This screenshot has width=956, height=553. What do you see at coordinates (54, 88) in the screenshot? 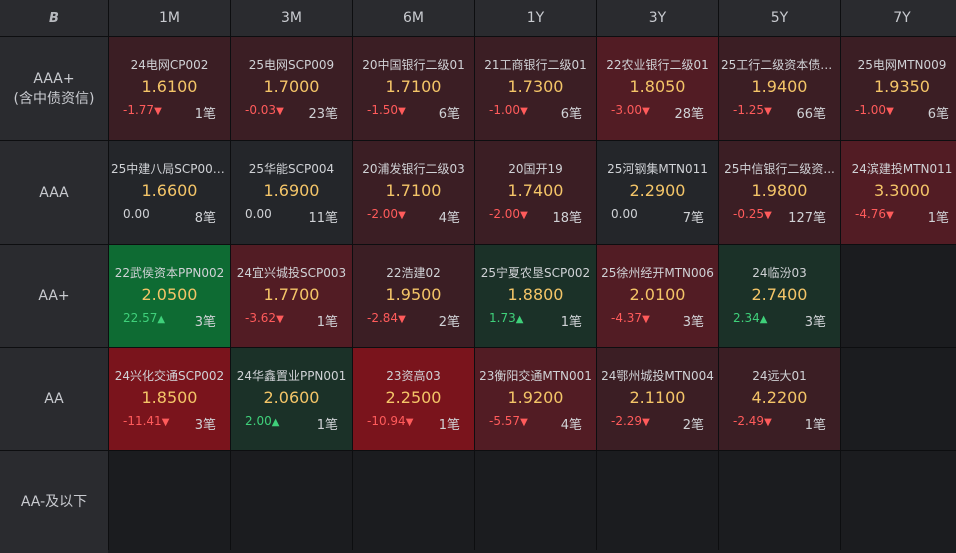
I see `row-label: AAA+ (含中债资信)` at bounding box center [54, 88].